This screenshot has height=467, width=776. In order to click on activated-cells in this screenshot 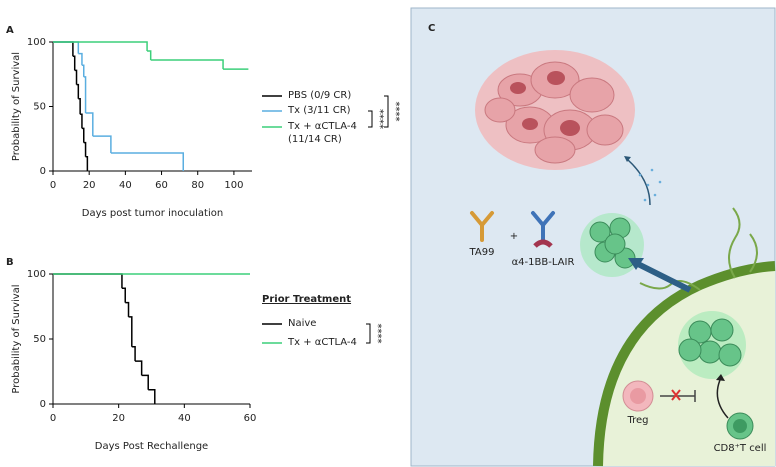, I will do `click(612, 243)`.